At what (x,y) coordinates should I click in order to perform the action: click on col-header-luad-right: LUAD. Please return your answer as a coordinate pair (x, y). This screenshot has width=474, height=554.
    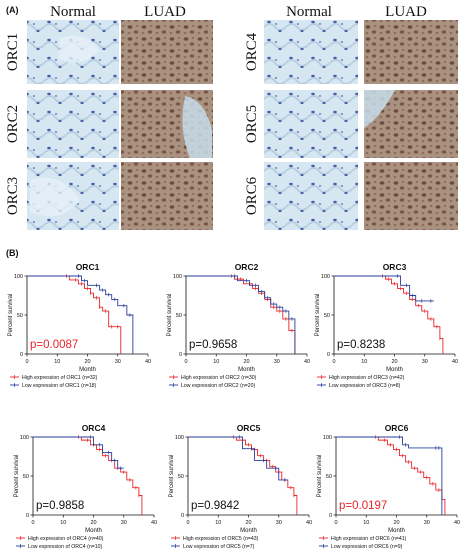
    Looking at the image, I should click on (406, 12).